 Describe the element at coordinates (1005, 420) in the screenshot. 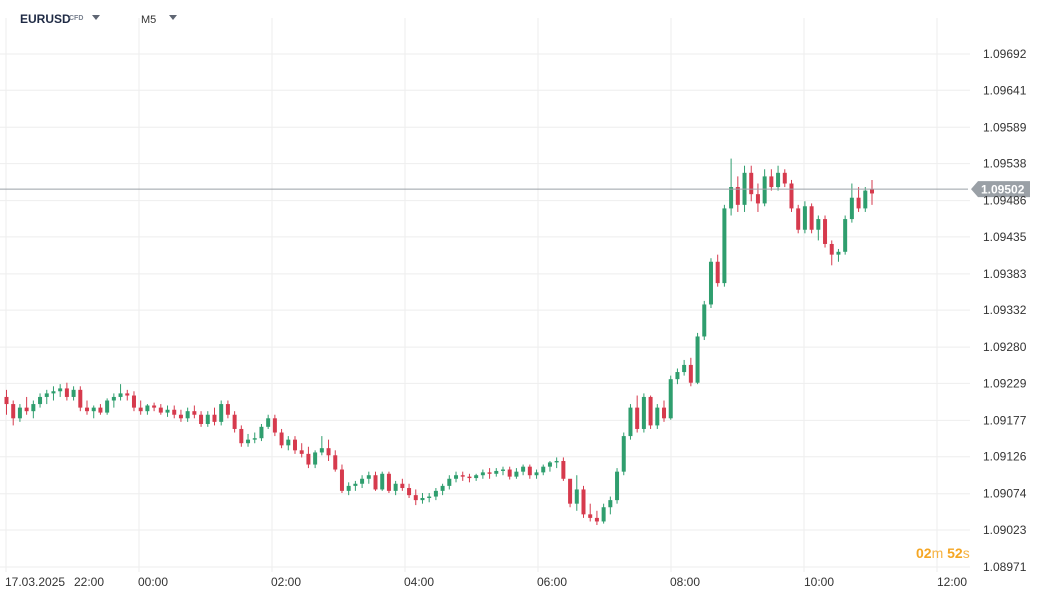

I see `price-tick-label: 1.09177` at that location.